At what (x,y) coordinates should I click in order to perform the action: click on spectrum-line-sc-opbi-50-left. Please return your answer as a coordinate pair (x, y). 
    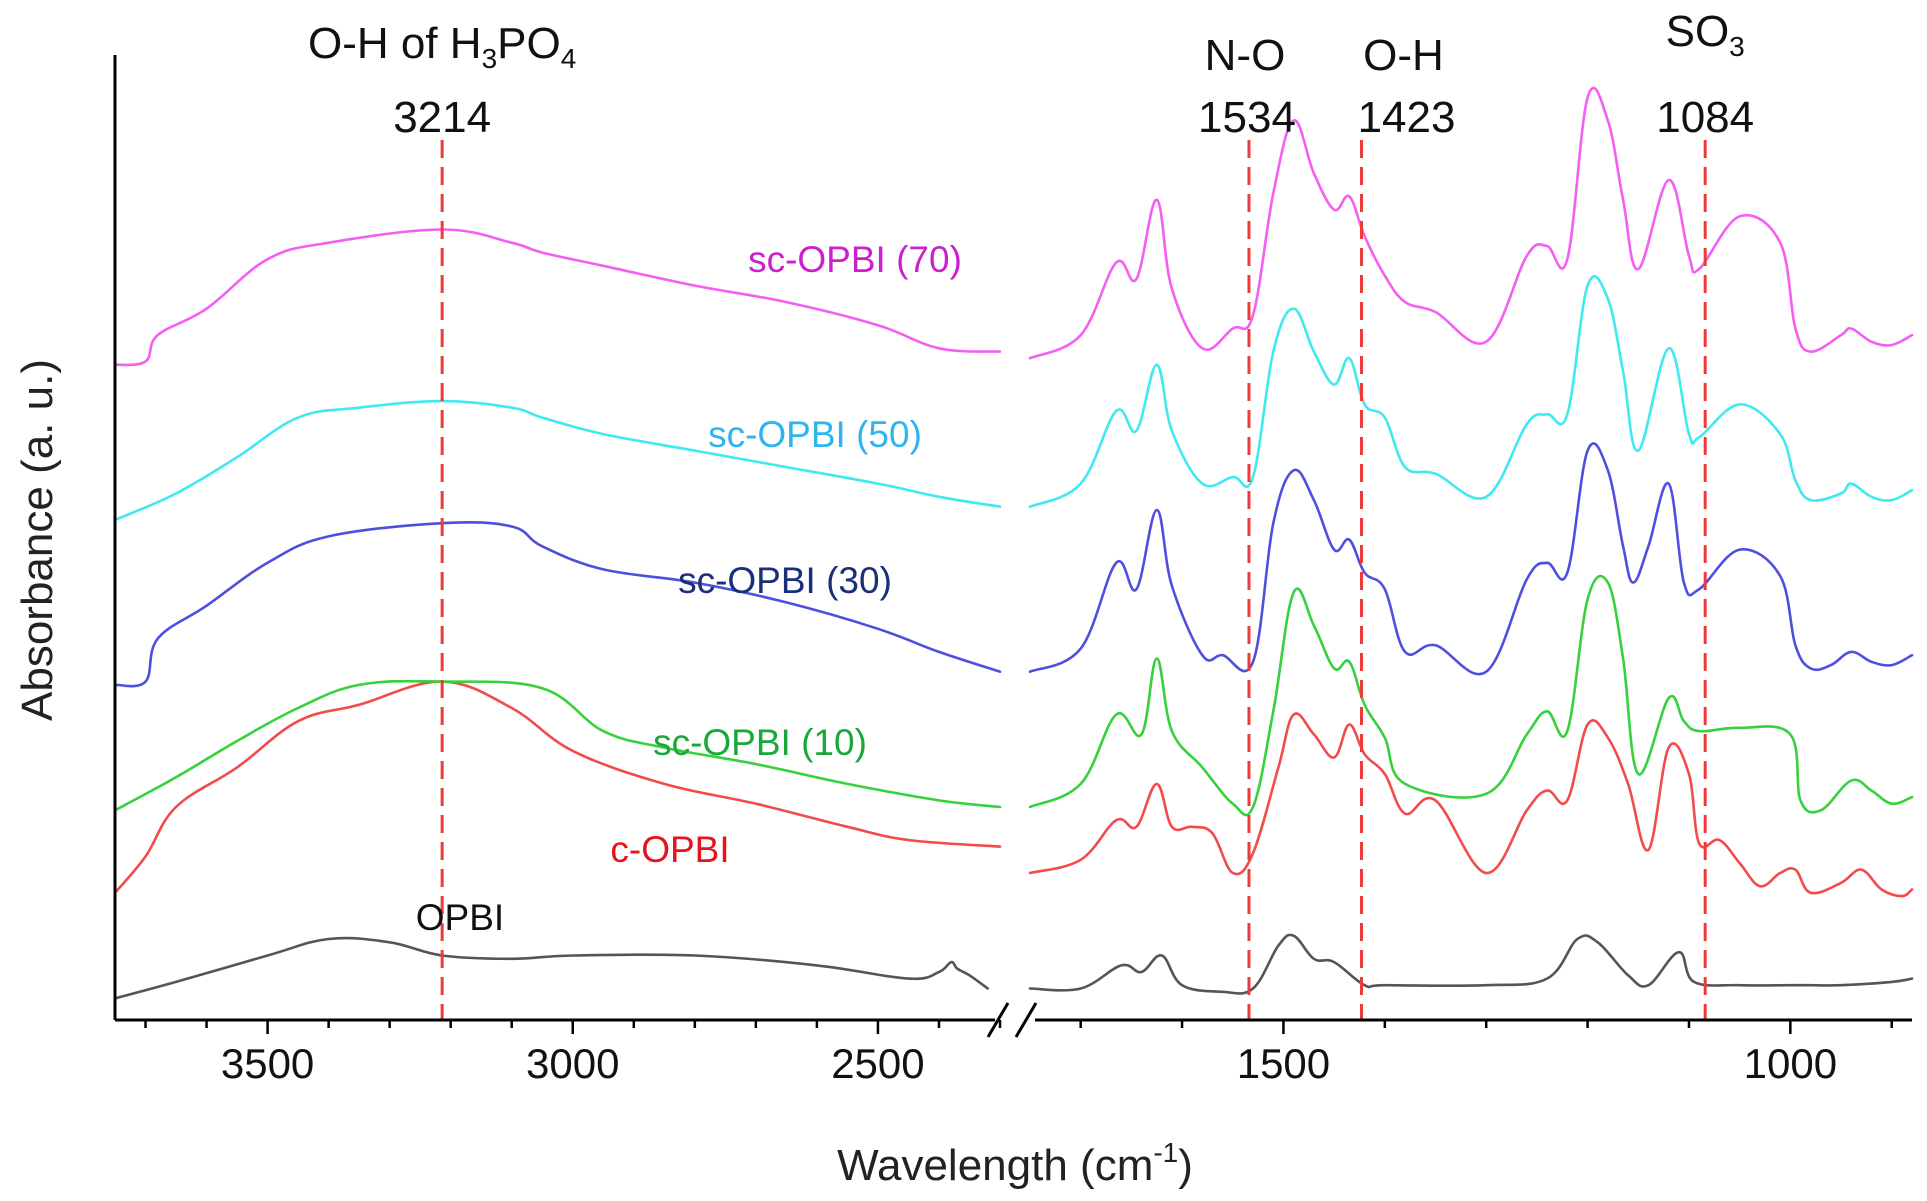
    Looking at the image, I should click on (557, 460).